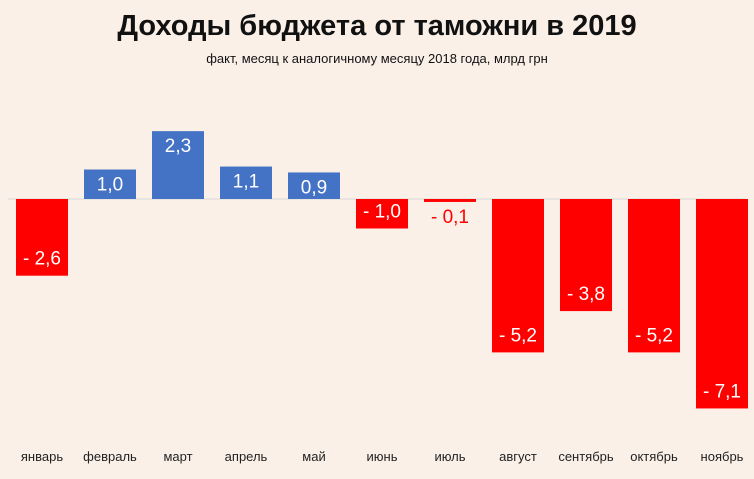 Image resolution: width=754 pixels, height=479 pixels. Describe the element at coordinates (654, 335) in the screenshot. I see `data-label-9: - 5,2` at that location.